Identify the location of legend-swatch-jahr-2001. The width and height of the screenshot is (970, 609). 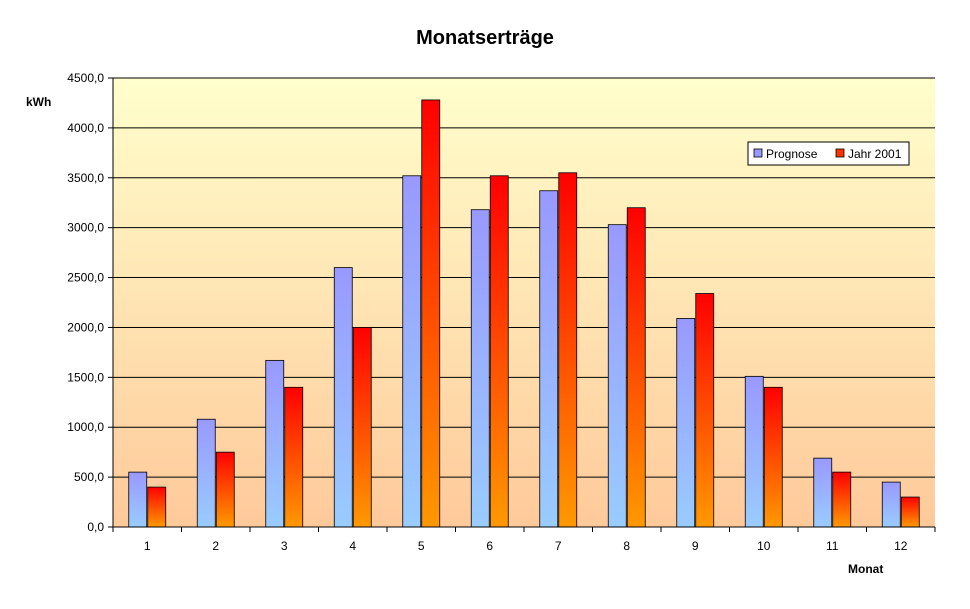
(840, 153).